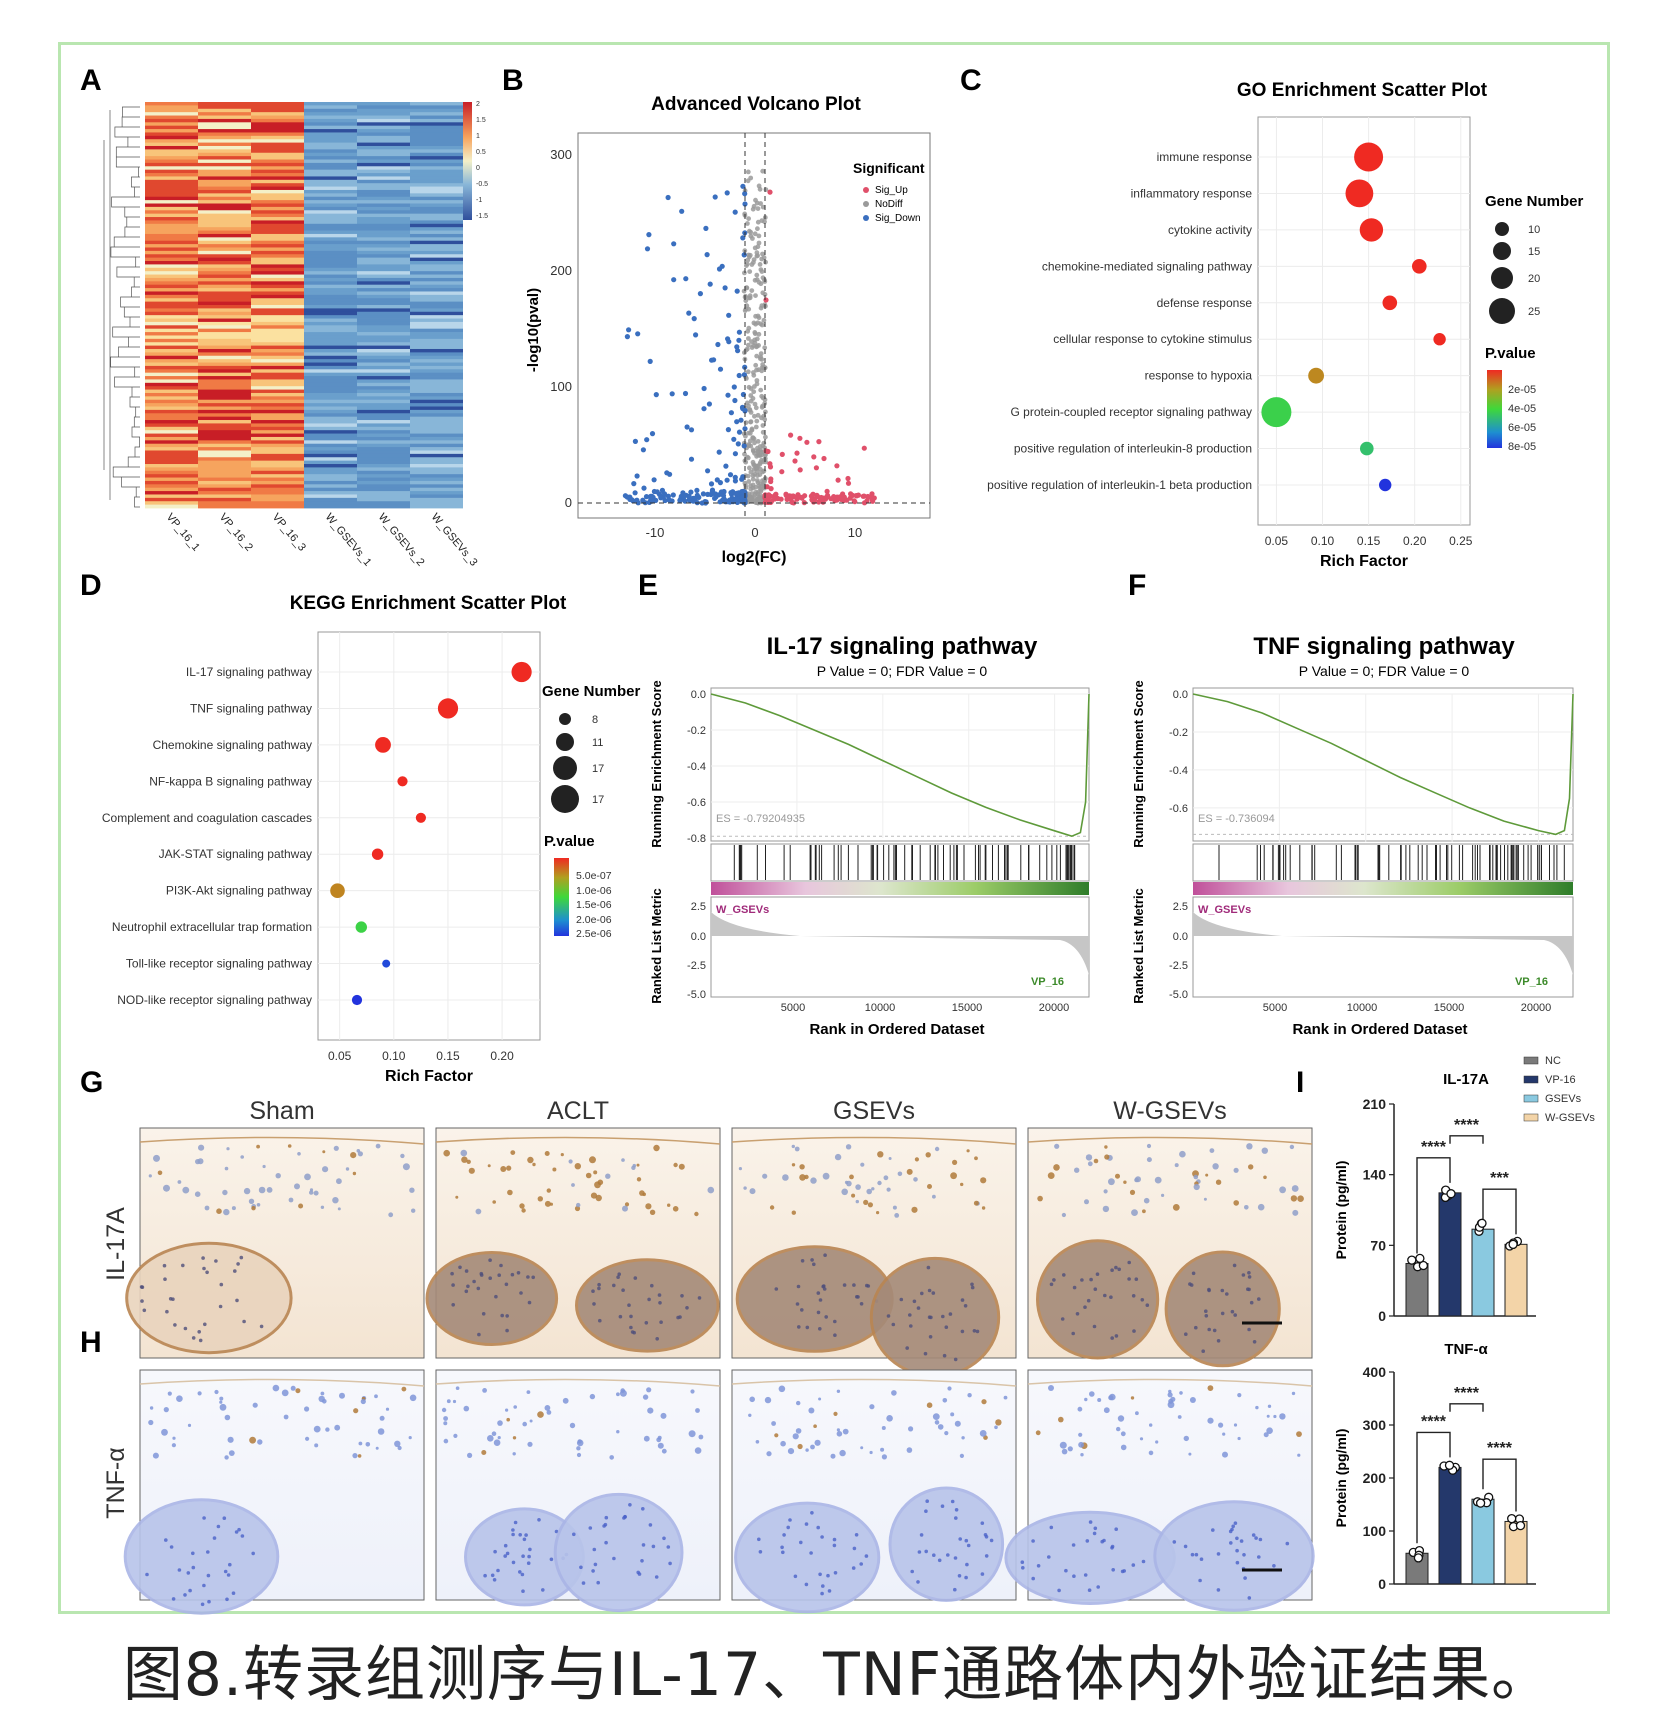  I want to click on gsea-il17-xtick: 15000, so click(967, 1008).